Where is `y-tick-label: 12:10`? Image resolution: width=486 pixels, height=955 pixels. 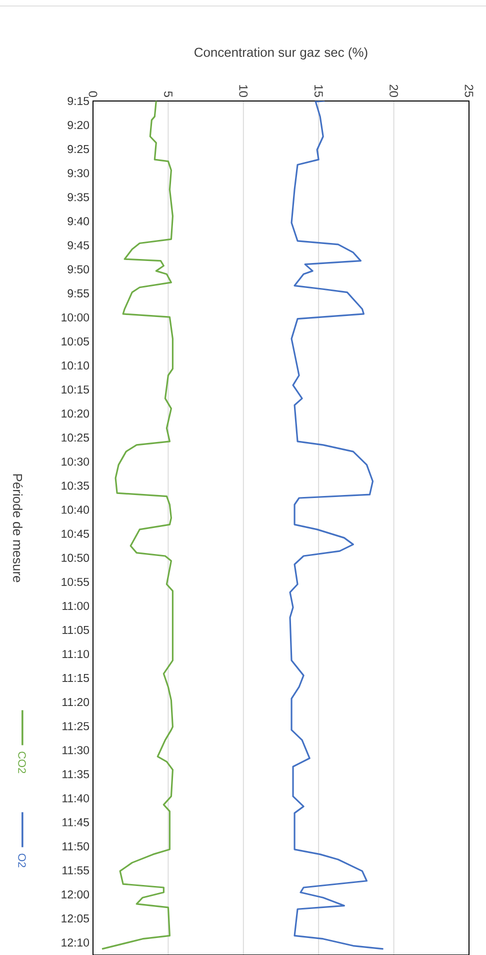
y-tick-label: 12:10 is located at coordinates (76, 942).